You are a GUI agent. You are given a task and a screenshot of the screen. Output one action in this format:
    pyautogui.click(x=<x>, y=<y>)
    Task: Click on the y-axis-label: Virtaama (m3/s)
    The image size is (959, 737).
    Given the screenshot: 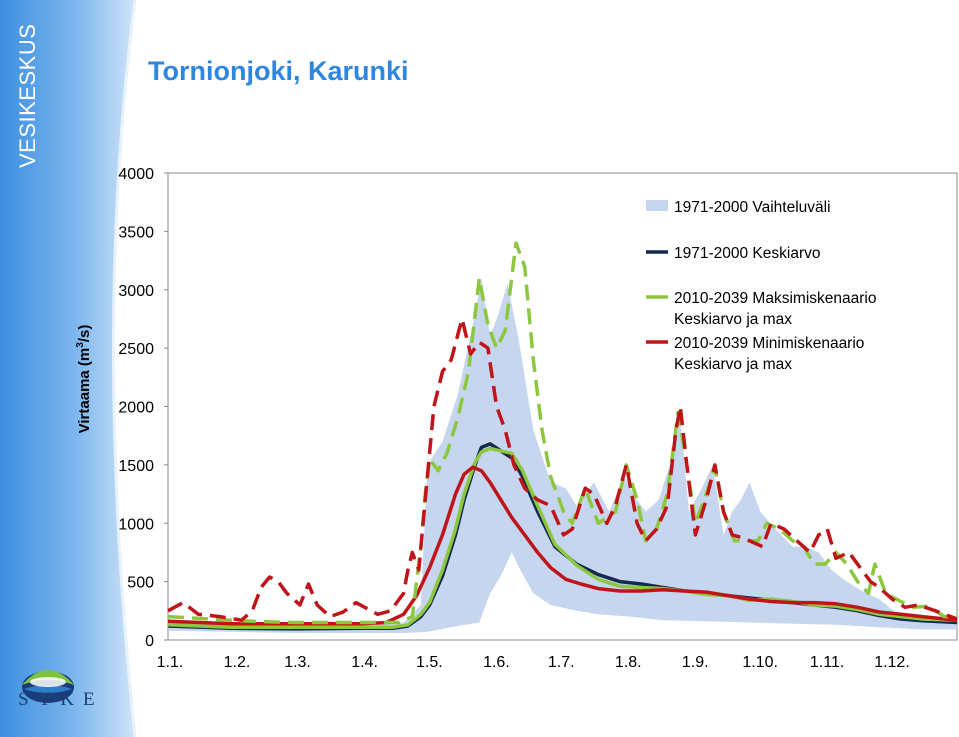 What is the action you would take?
    pyautogui.click(x=84, y=379)
    